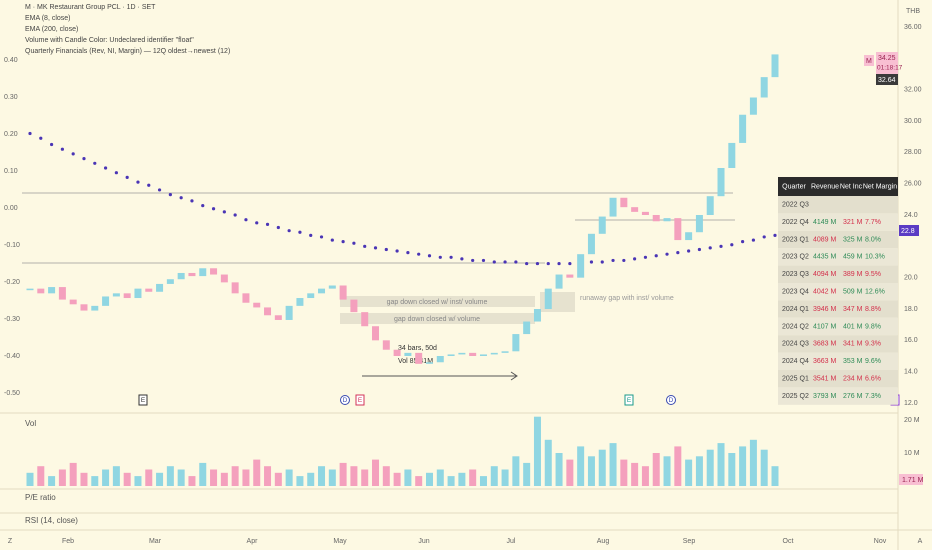 This screenshot has width=932, height=550. I want to click on time-tick: Aug, so click(603, 541).